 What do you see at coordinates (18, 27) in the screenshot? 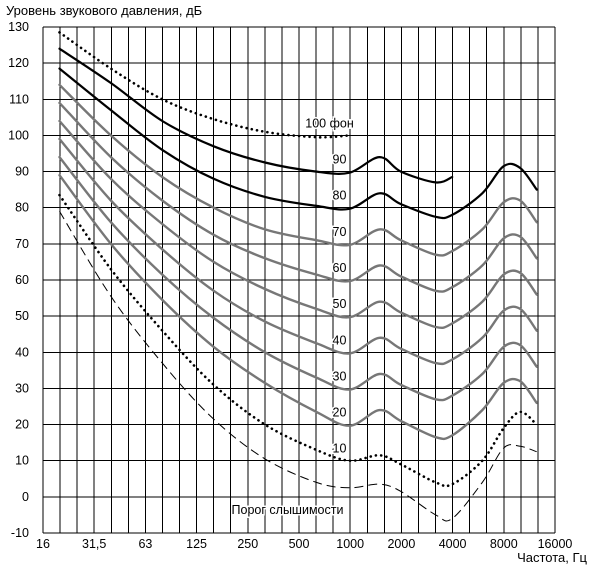
I see `y-tick-label: 130` at bounding box center [18, 27].